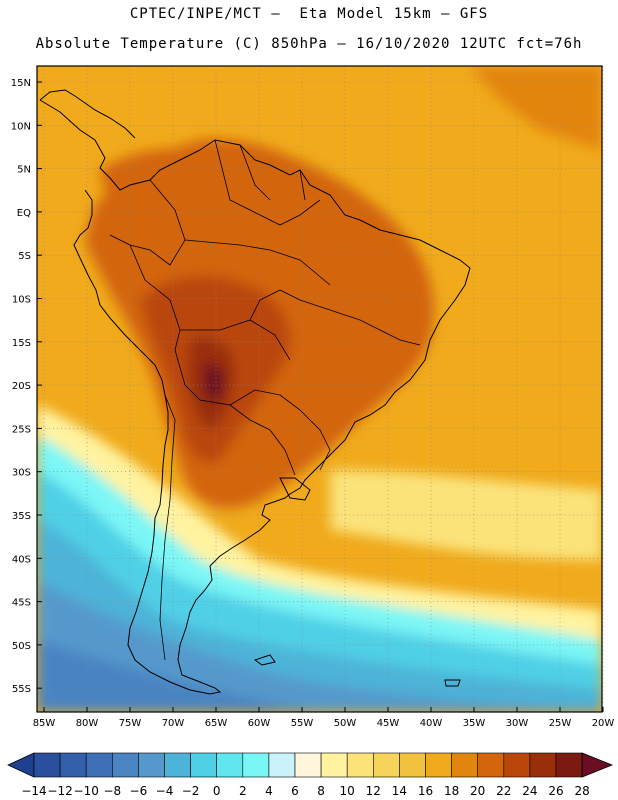 The height and width of the screenshot is (800, 618). Describe the element at coordinates (59, 791) in the screenshot. I see `colorbar-label: −12` at that location.